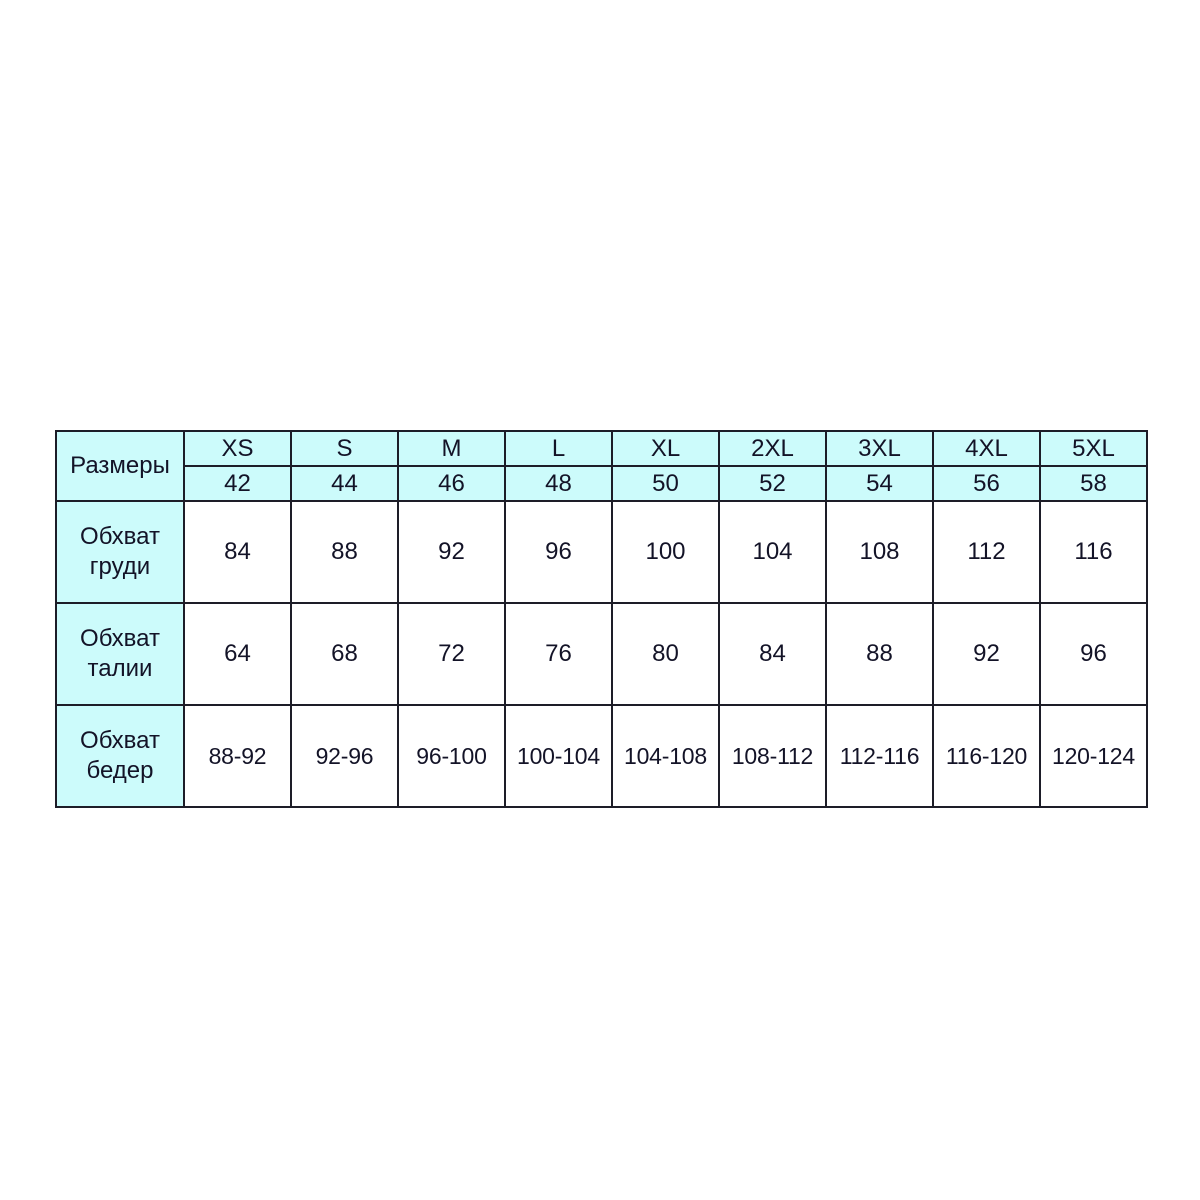 The width and height of the screenshot is (1200, 1200). Describe the element at coordinates (665, 448) in the screenshot. I see `size-letter-cell-4: XL` at that location.